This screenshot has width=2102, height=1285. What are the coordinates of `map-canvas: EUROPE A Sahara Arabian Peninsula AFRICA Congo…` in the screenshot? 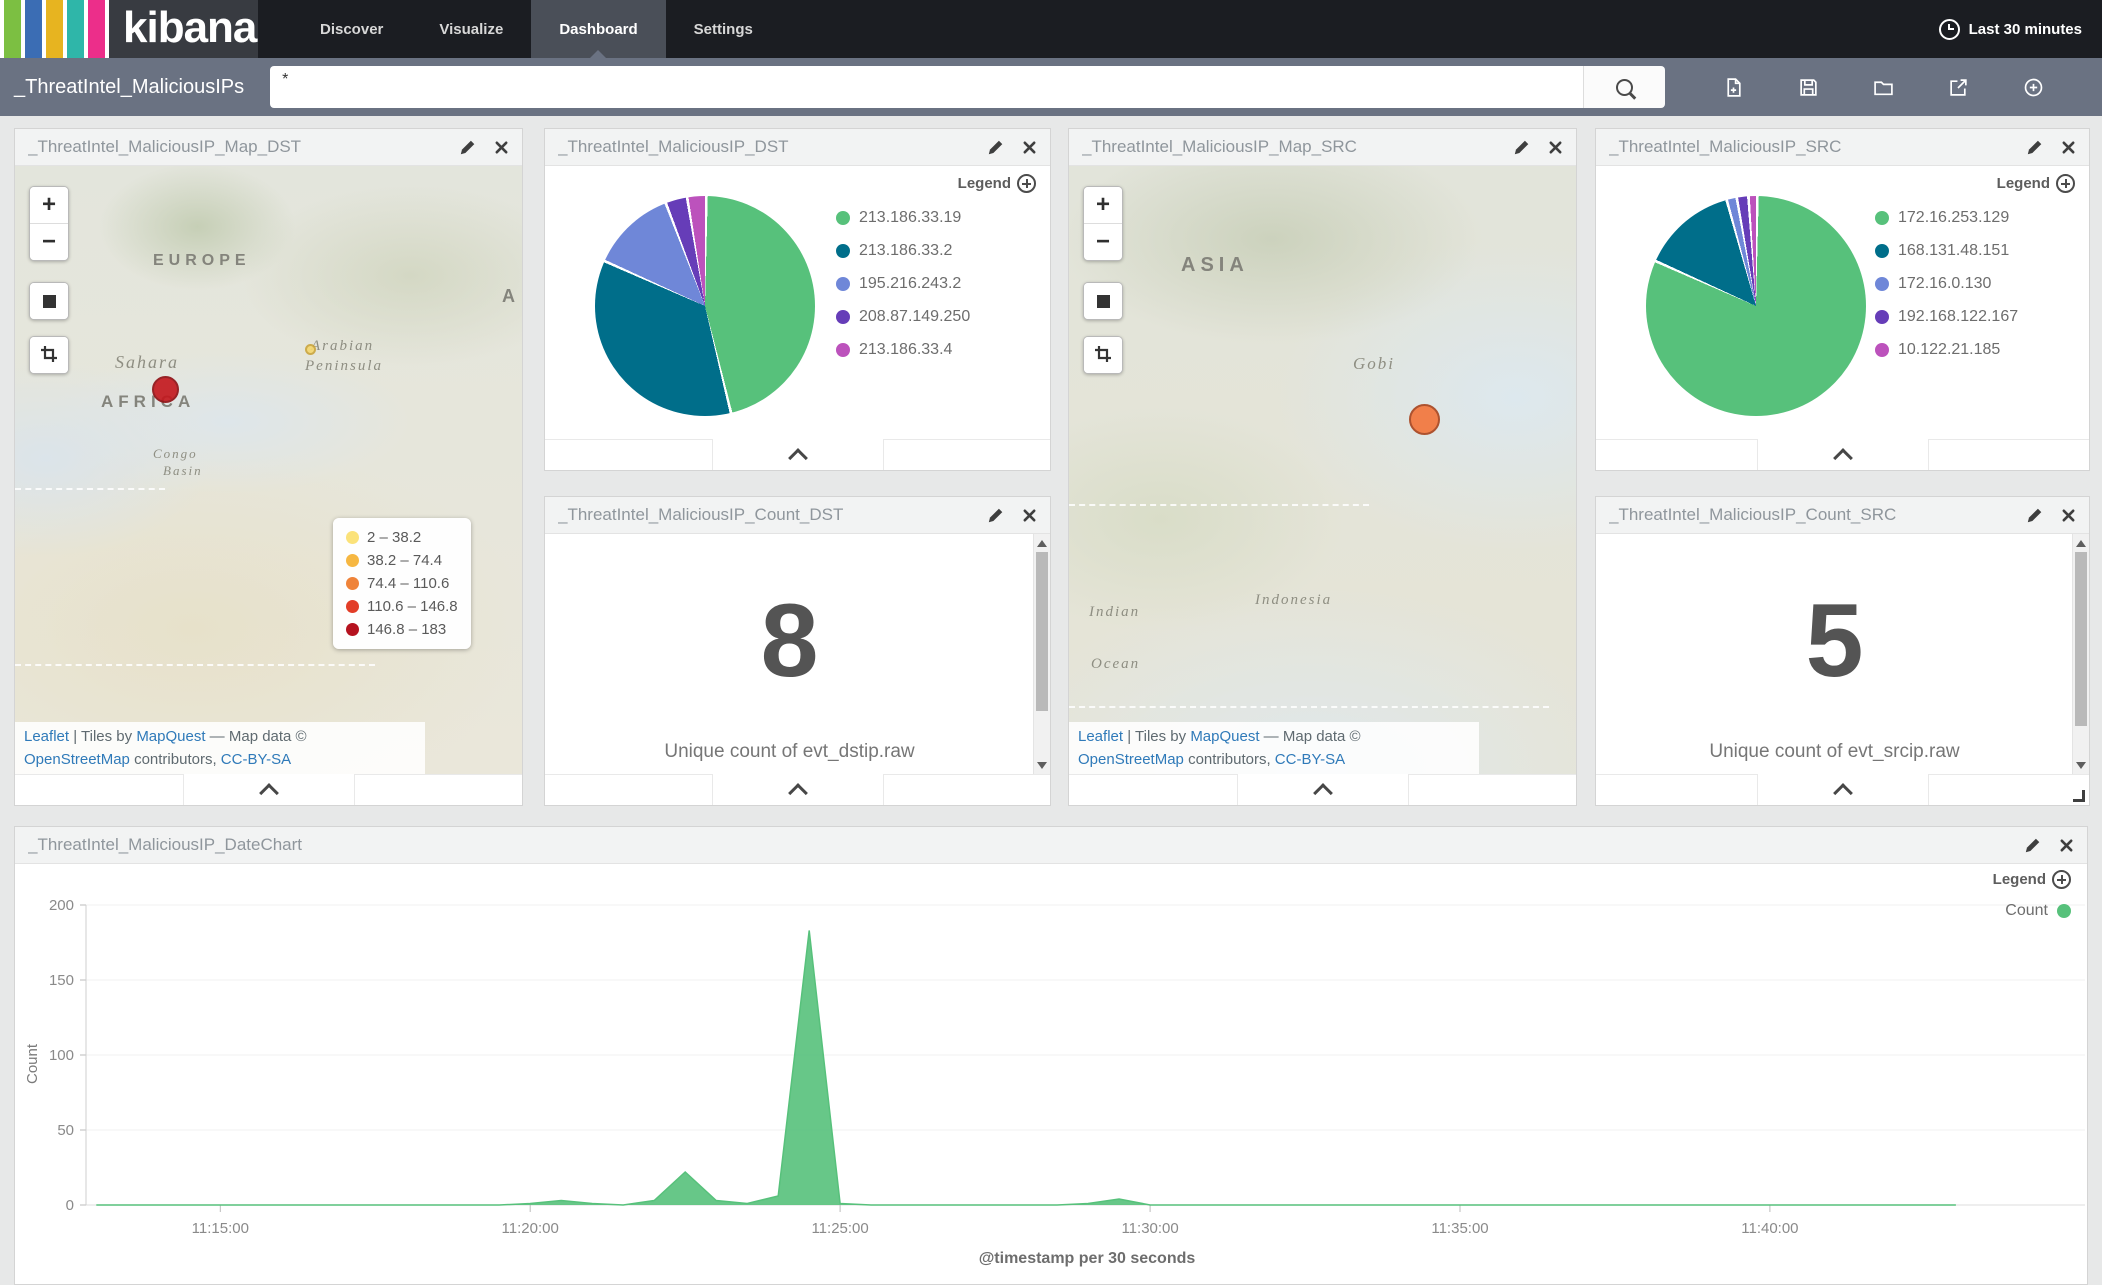 It's located at (268, 470).